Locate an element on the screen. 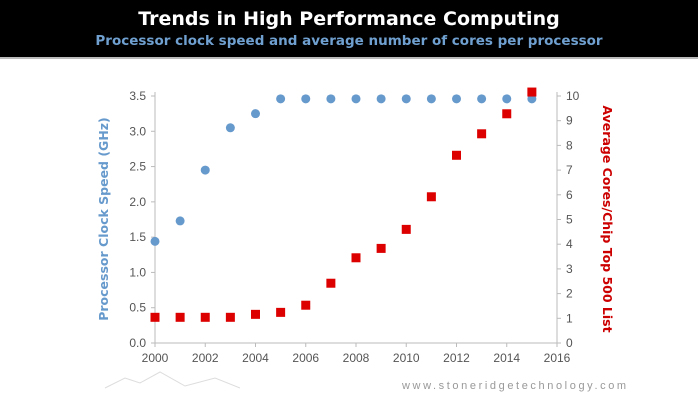 This screenshot has width=698, height=400. y-right-tick-label: 0 is located at coordinates (569, 343).